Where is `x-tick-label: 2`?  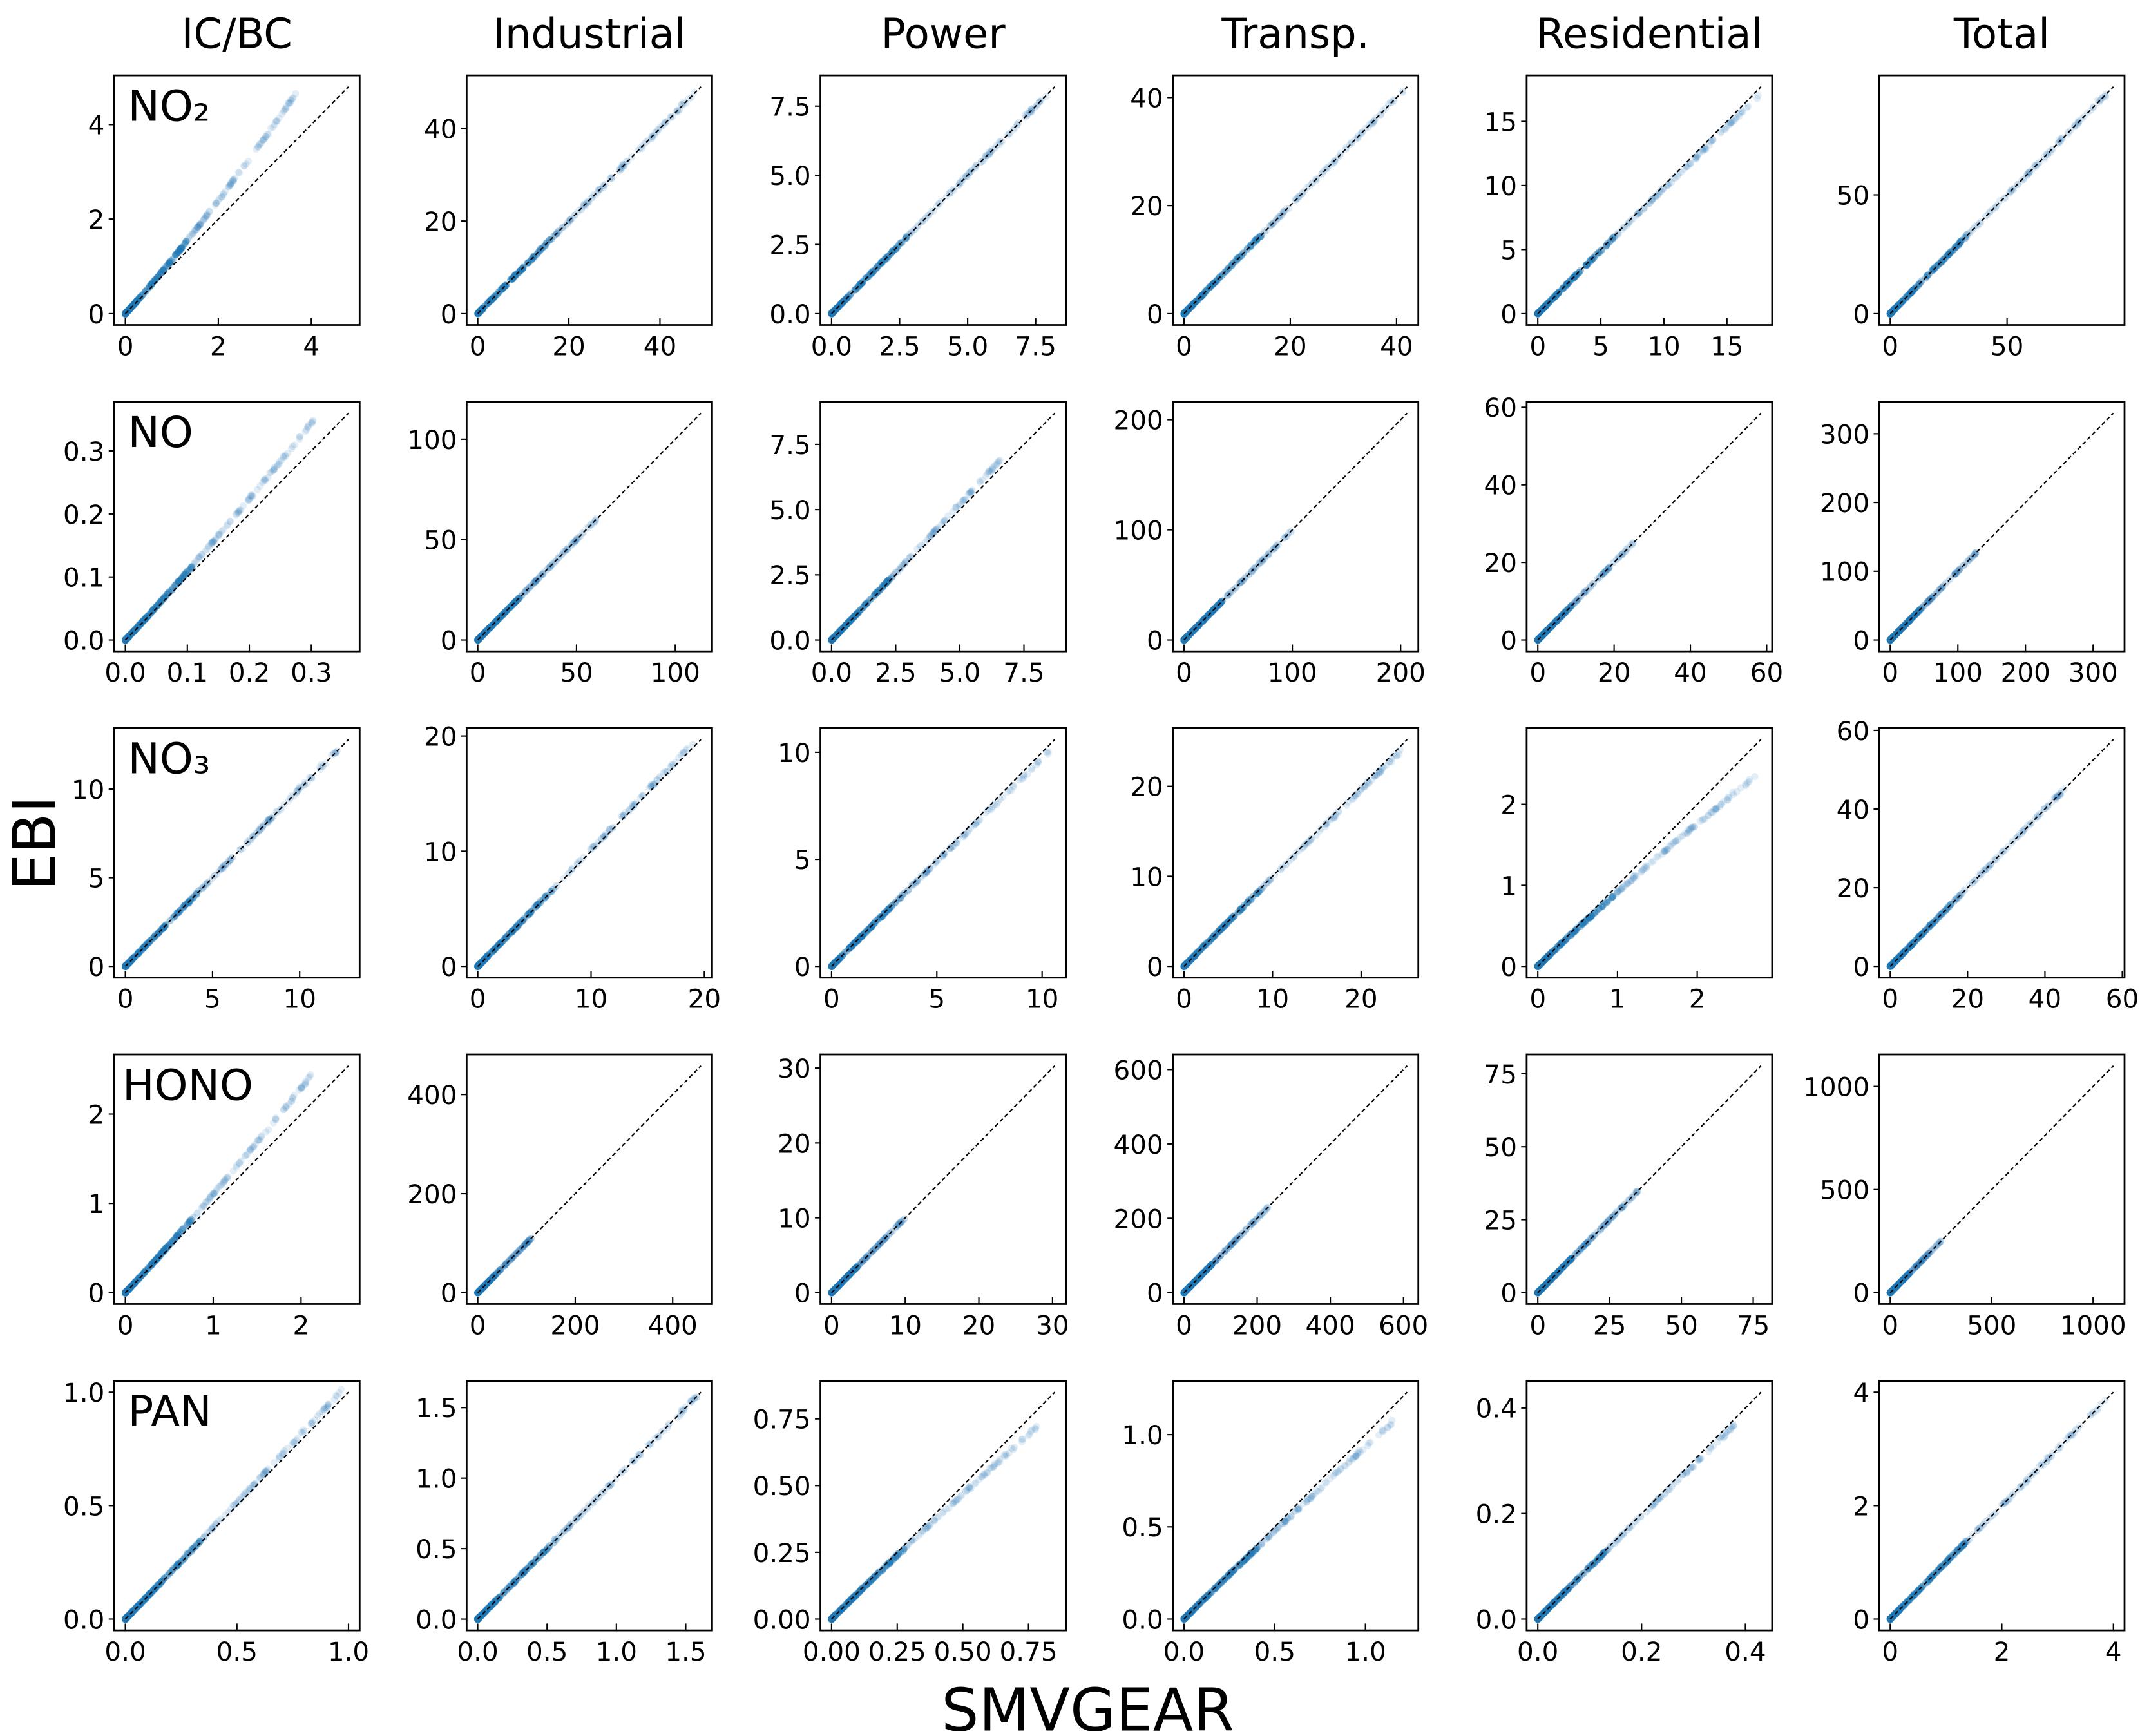 x-tick-label: 2 is located at coordinates (1697, 1000).